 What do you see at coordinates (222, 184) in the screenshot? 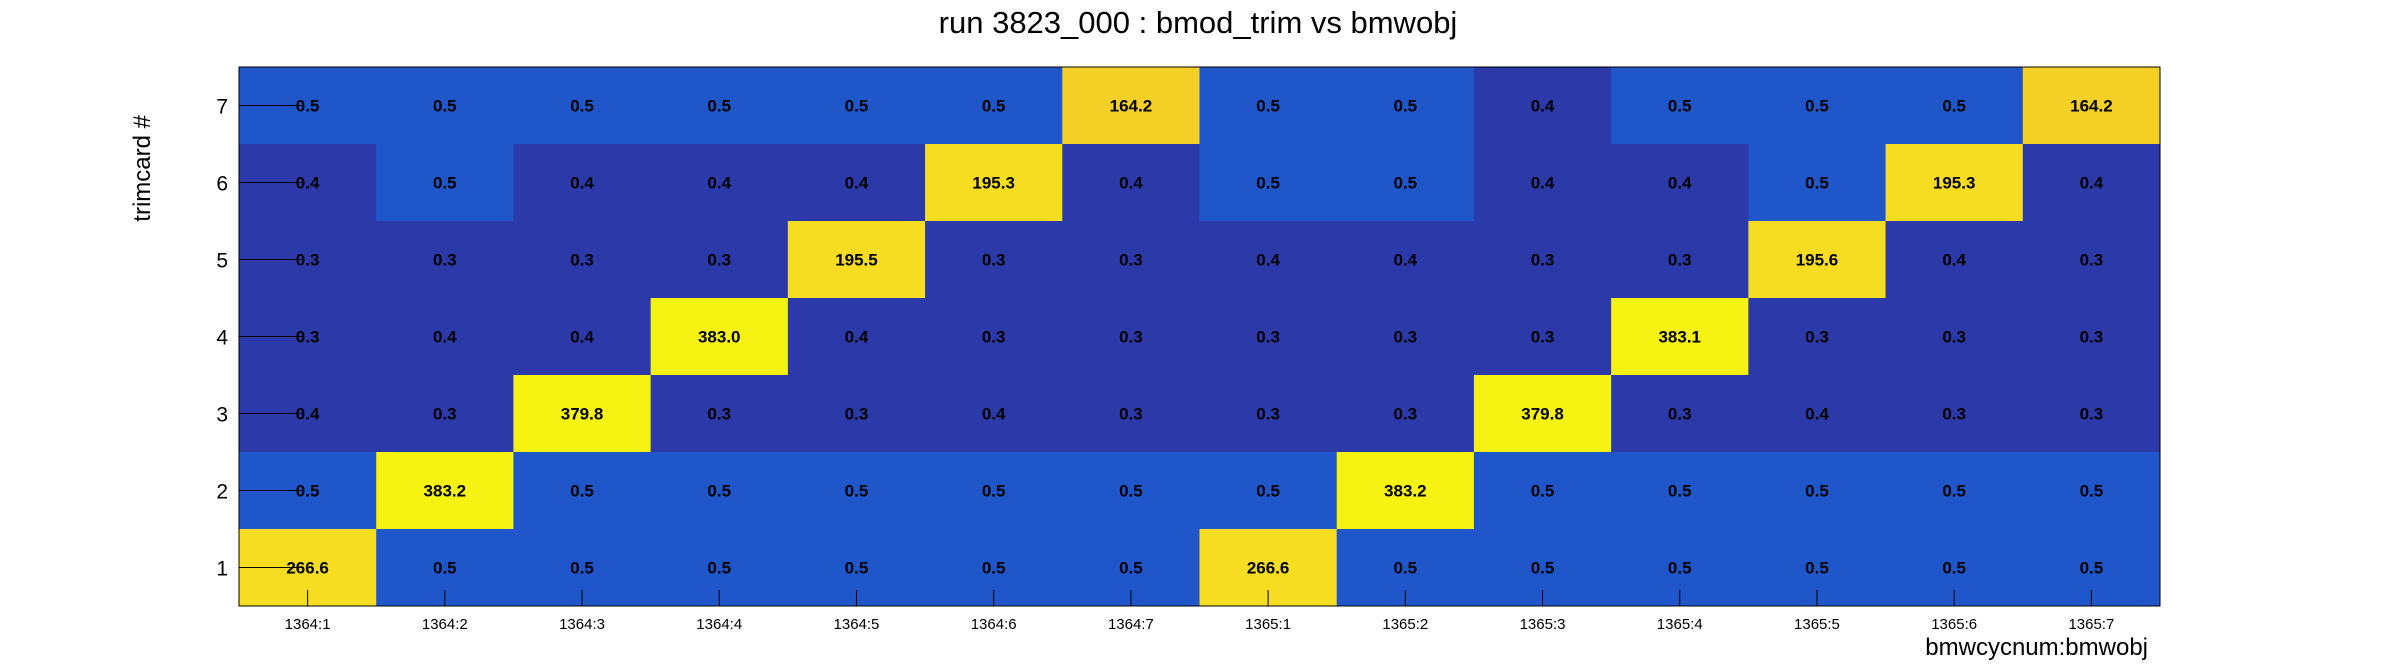
I see `y-tick-label: 6` at bounding box center [222, 184].